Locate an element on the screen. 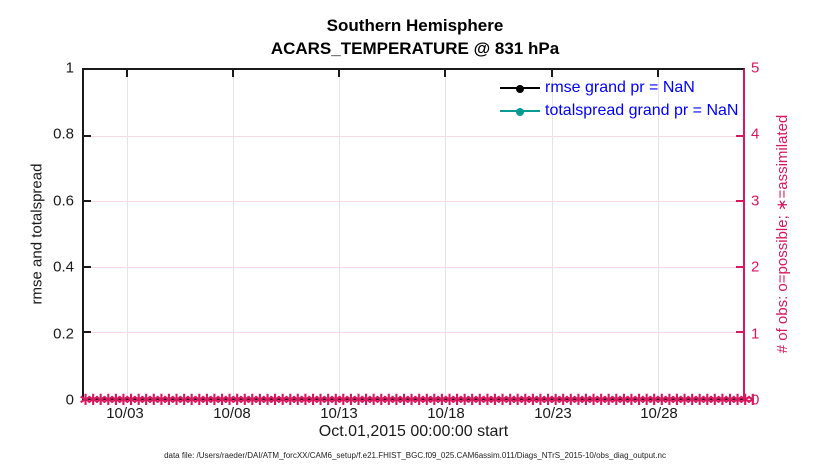  right-y-tick-label: 2 is located at coordinates (755, 267).